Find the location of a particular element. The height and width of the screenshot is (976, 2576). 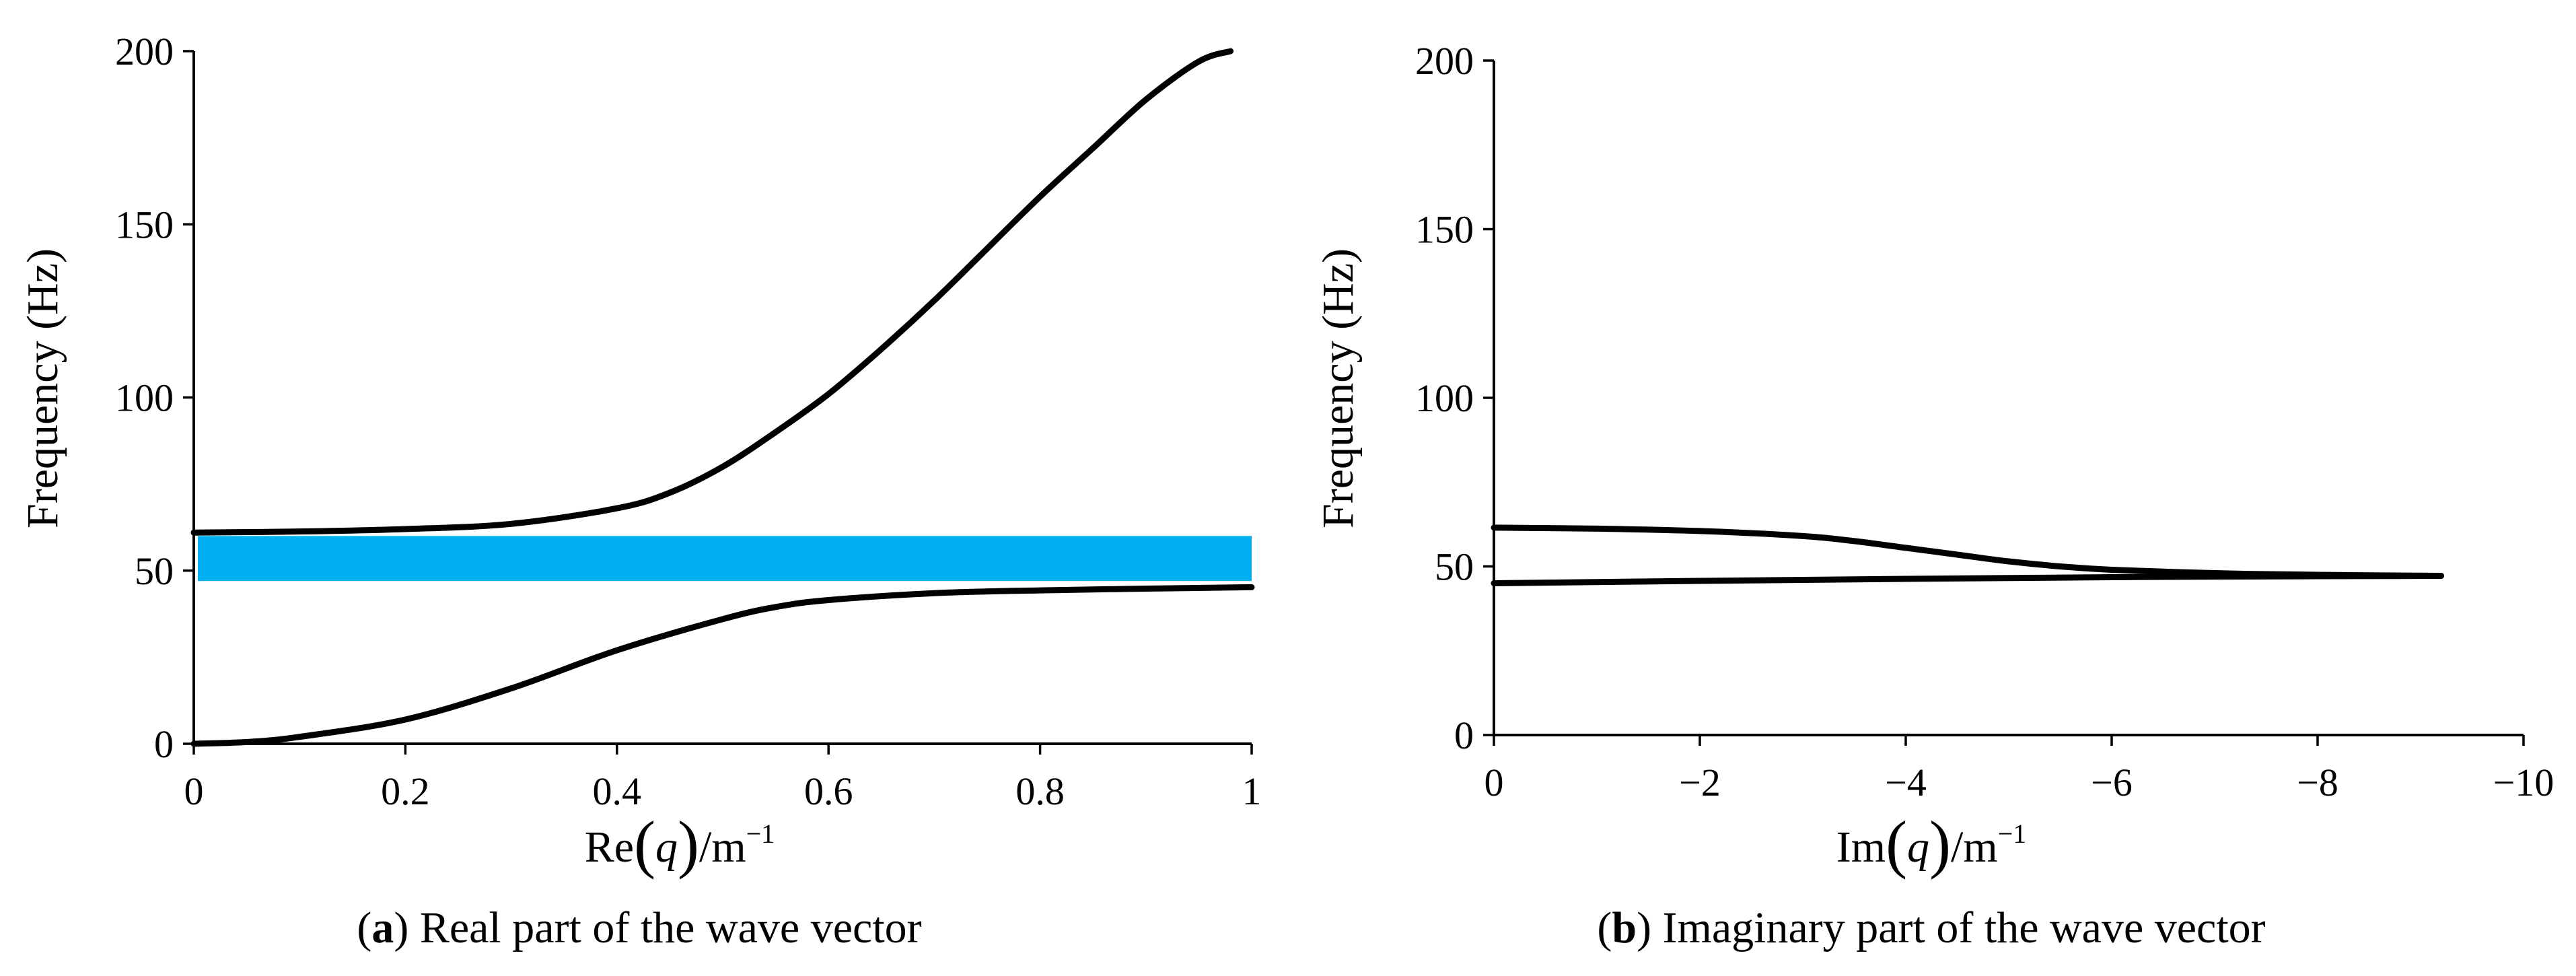

x-tick-label: −10 is located at coordinates (2523, 782).